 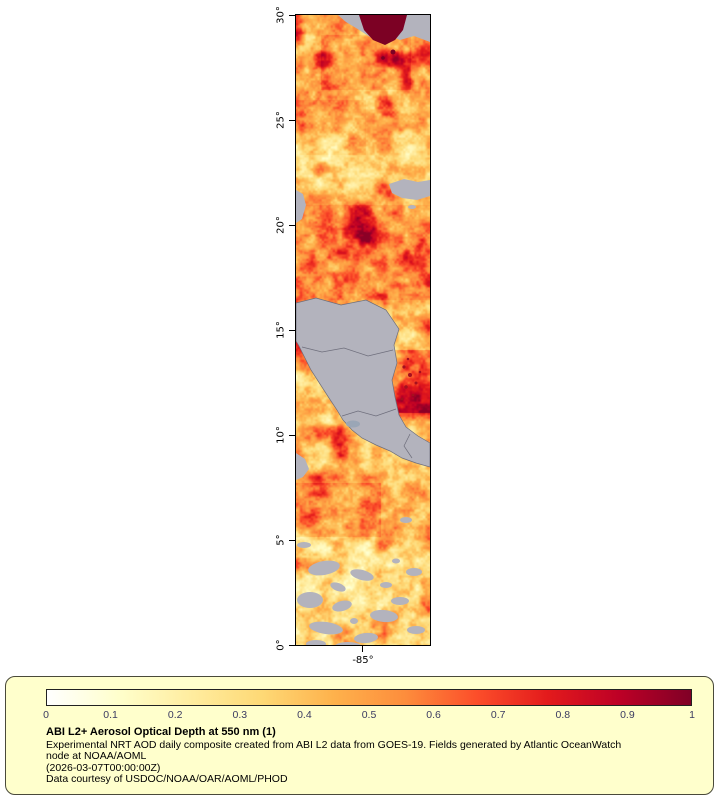 I want to click on x-axis-label: -85°, so click(x=363, y=660).